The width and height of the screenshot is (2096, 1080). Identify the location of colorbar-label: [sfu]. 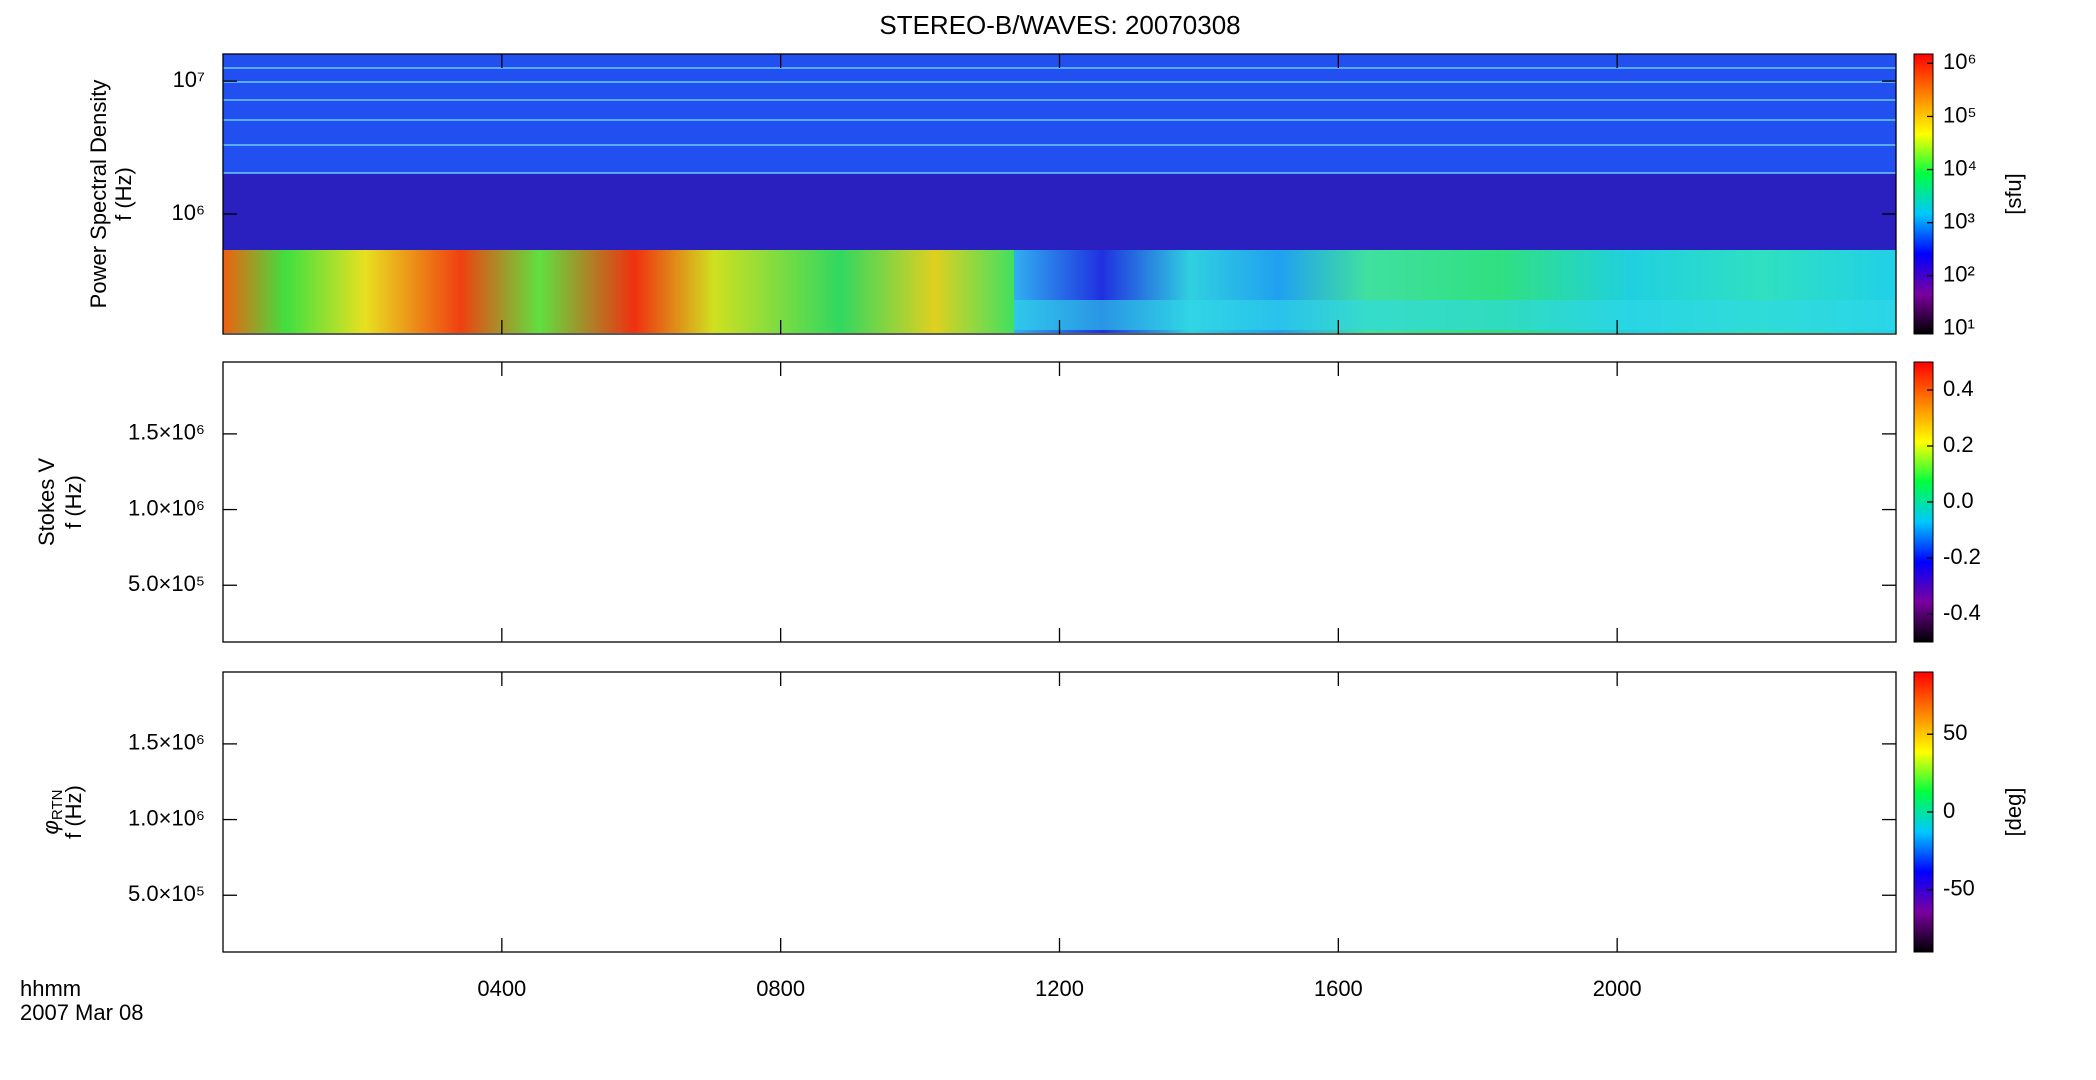
(2013, 194).